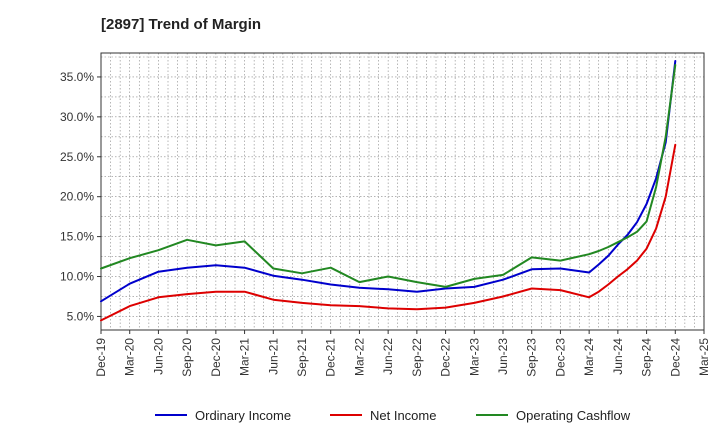 Image resolution: width=720 pixels, height=440 pixels. Describe the element at coordinates (77, 77) in the screenshot. I see `y-tick-label: 35.0%` at that location.